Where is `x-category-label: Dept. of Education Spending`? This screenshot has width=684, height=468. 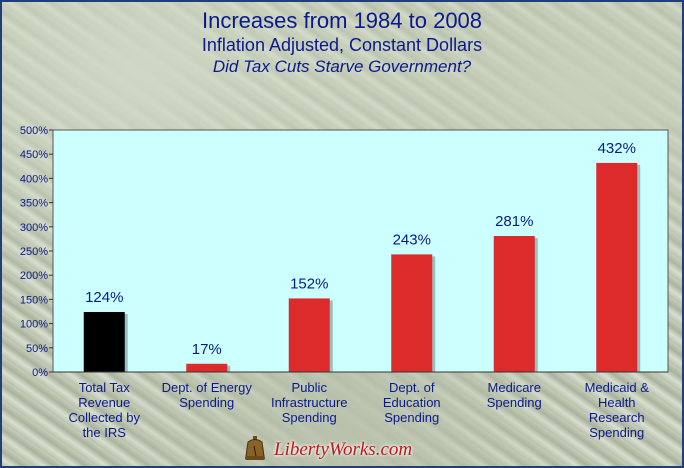 x-category-label: Dept. of Education Spending is located at coordinates (412, 402).